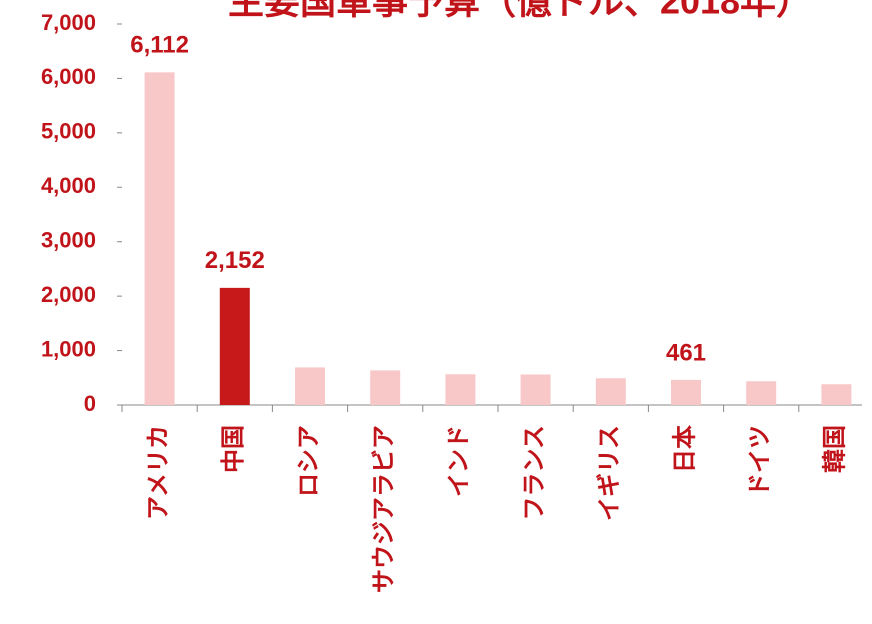 The image size is (872, 624). I want to click on x-tick-label: フランス, so click(534, 473).